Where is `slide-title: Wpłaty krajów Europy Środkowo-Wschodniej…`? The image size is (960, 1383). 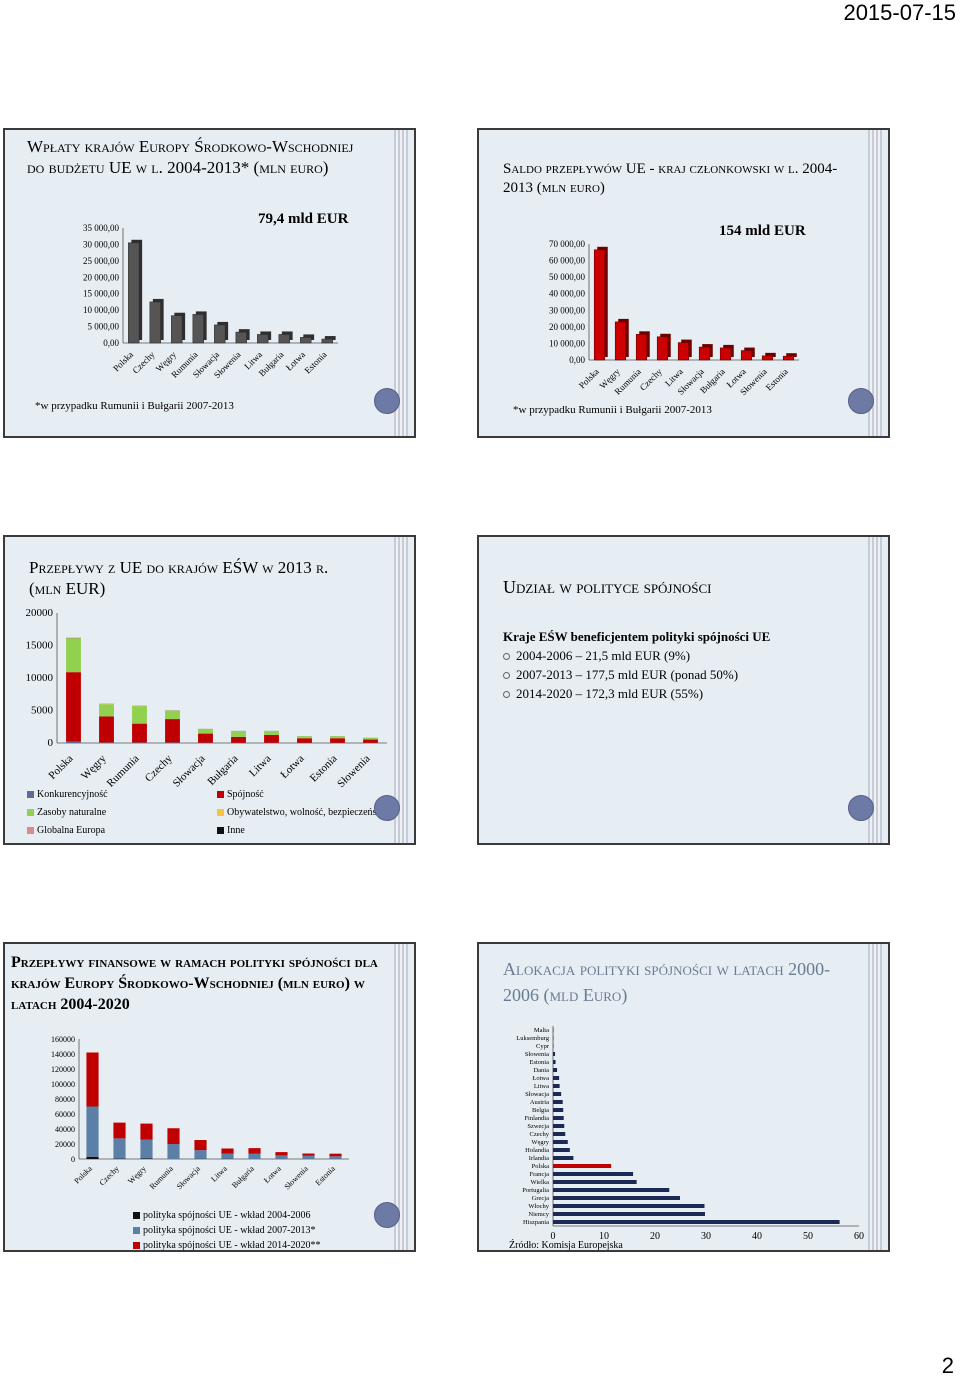
slide-title: Wpłaty krajów Europy Środkowo-Wschodniej… is located at coordinates (190, 157).